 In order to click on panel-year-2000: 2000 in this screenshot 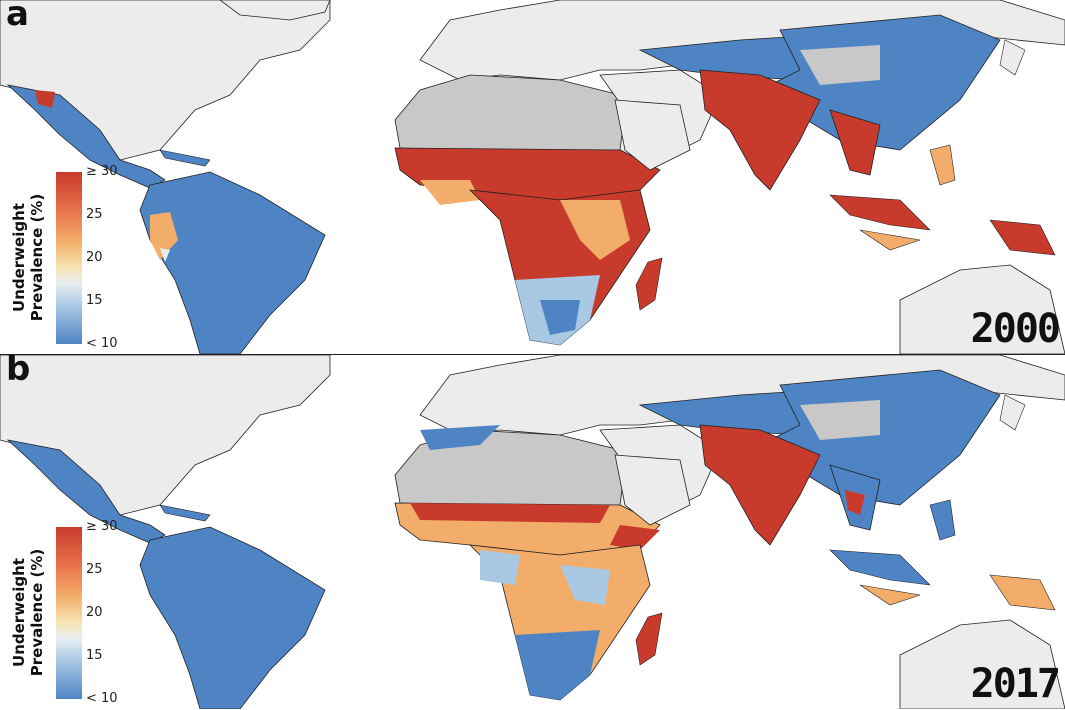, I will do `click(1015, 329)`.